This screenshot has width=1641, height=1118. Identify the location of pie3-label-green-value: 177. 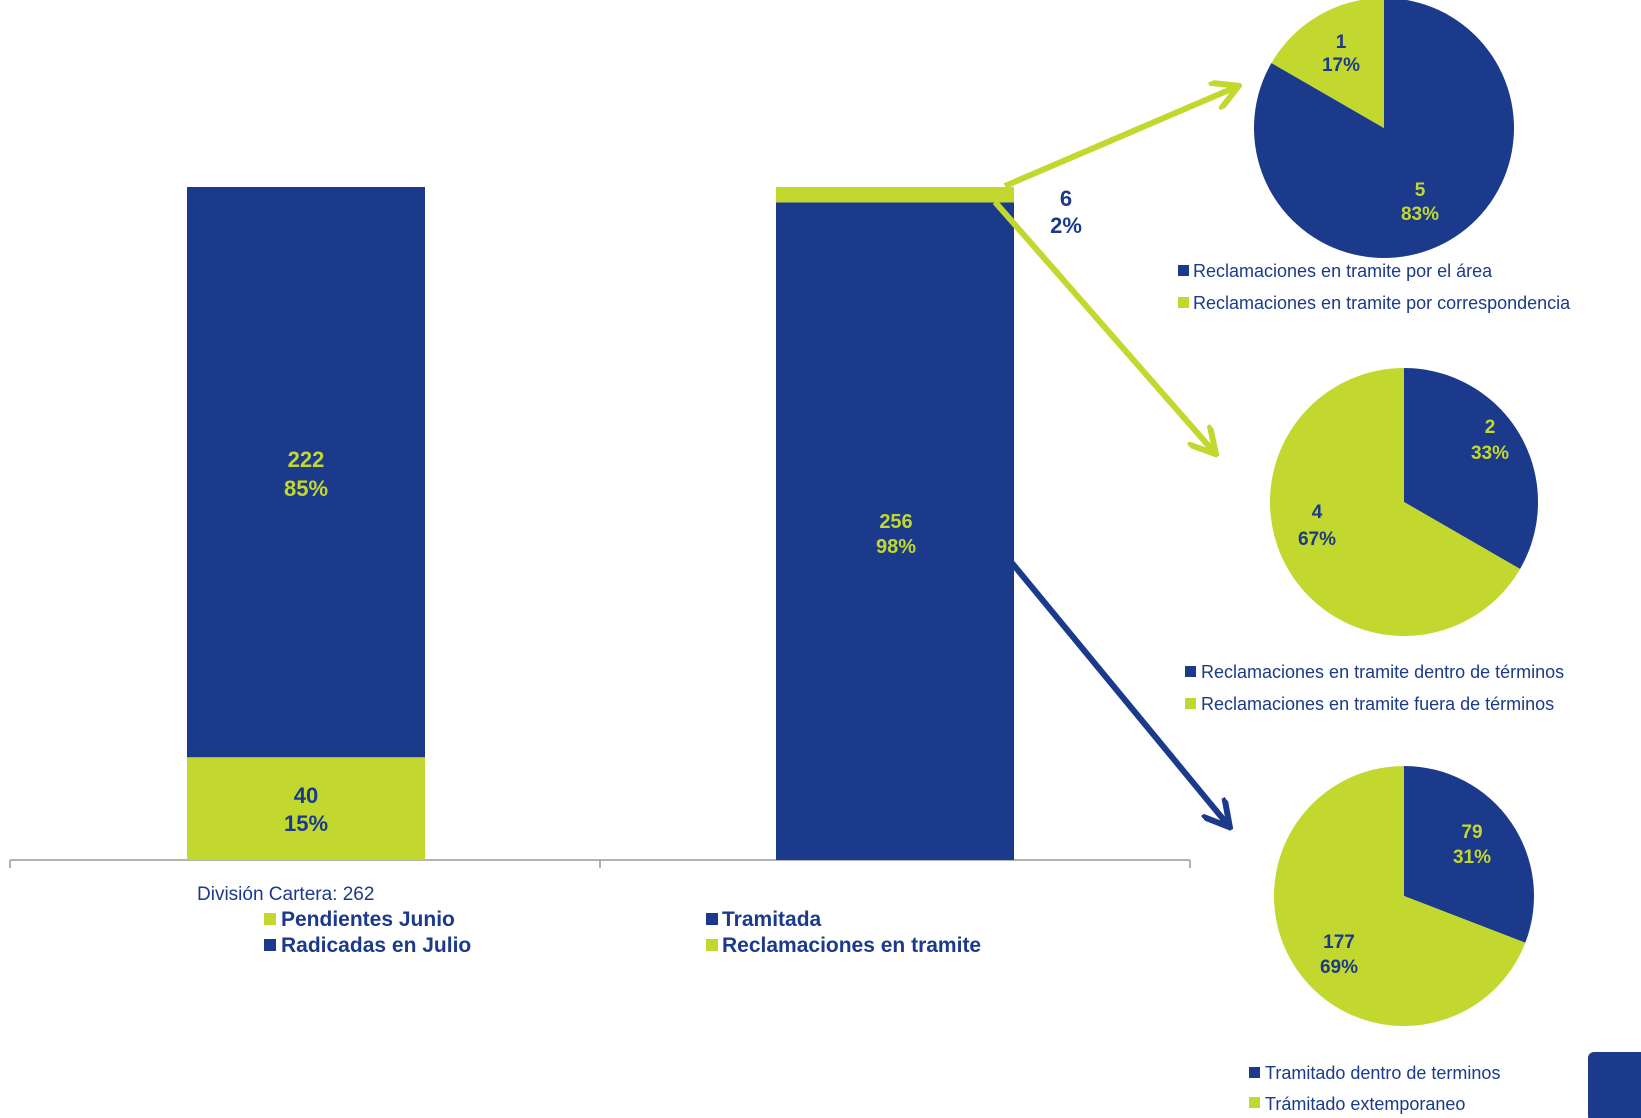
(1339, 942).